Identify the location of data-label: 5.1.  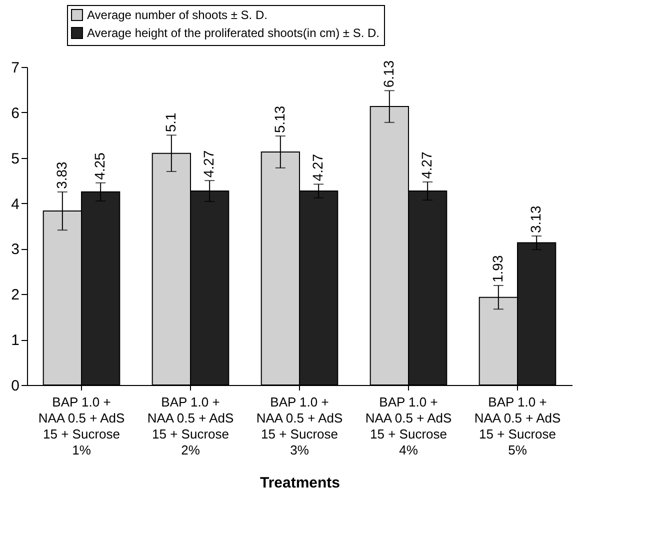
(170, 122).